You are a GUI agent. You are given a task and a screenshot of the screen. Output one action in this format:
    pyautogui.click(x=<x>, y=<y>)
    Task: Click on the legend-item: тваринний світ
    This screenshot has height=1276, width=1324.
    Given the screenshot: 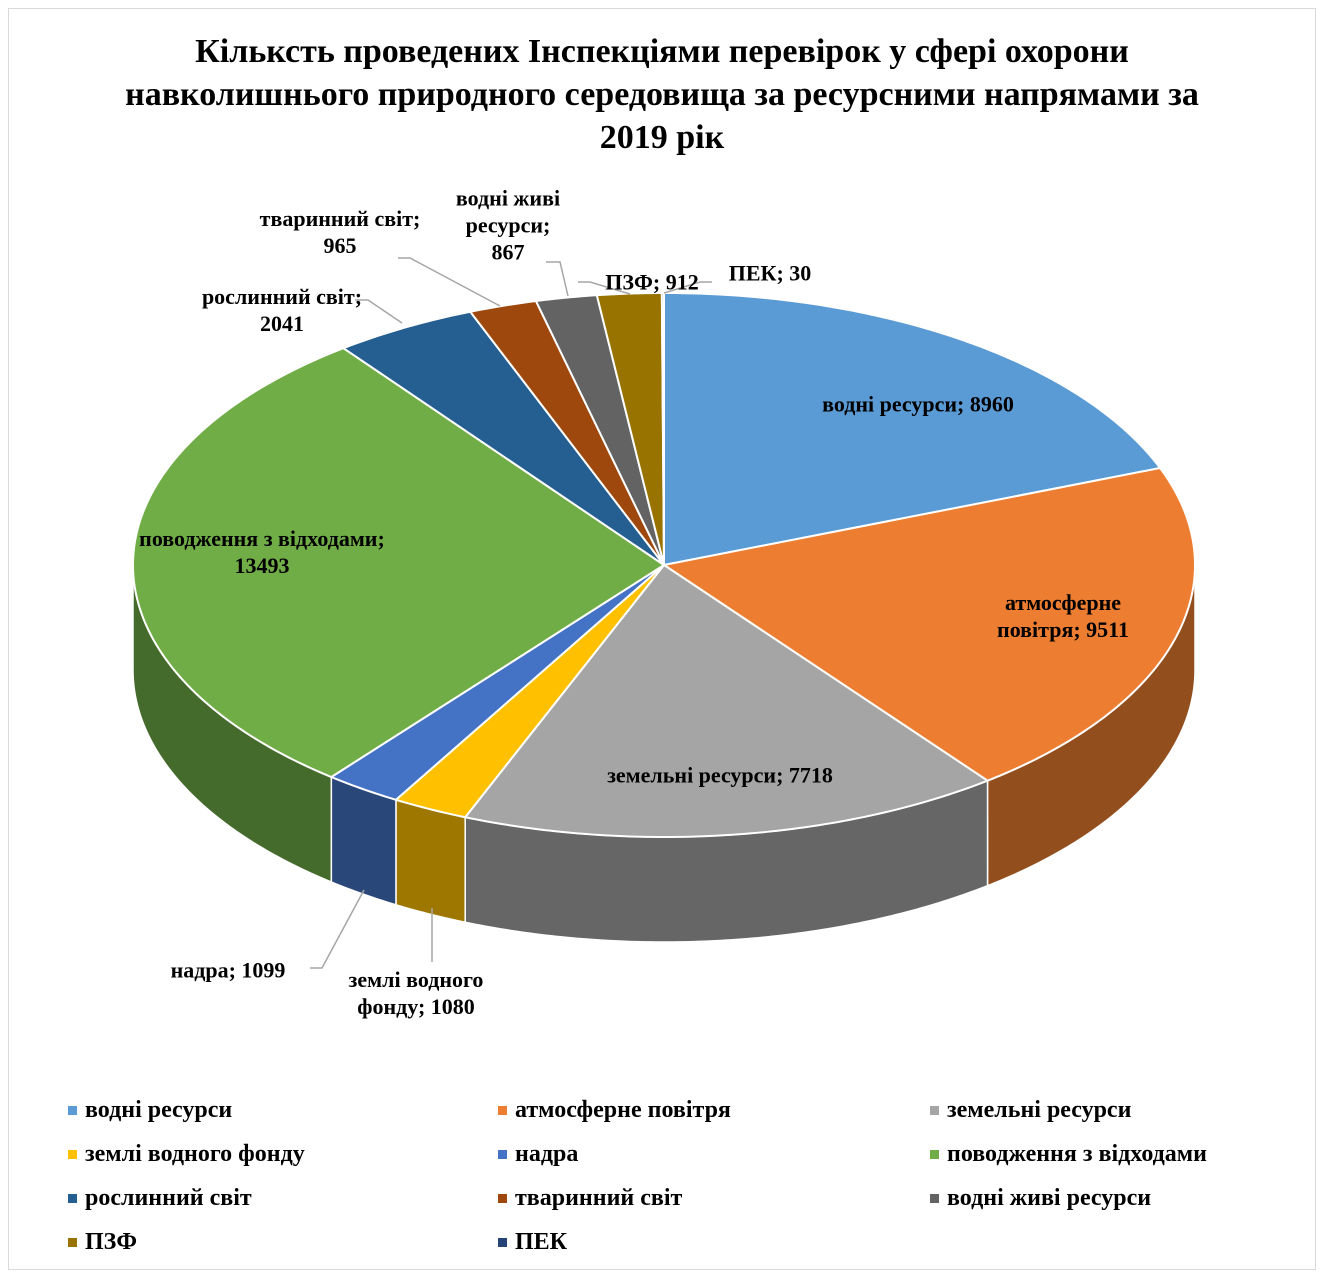 What is the action you would take?
    pyautogui.click(x=590, y=1198)
    